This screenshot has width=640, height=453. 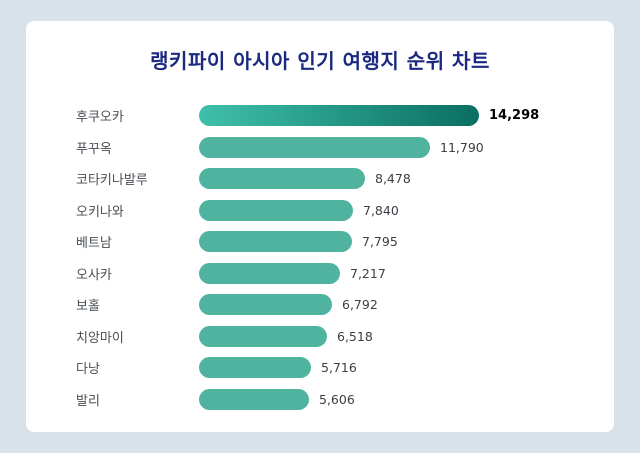 What do you see at coordinates (100, 212) in the screenshot?
I see `category-label: 오키나와` at bounding box center [100, 212].